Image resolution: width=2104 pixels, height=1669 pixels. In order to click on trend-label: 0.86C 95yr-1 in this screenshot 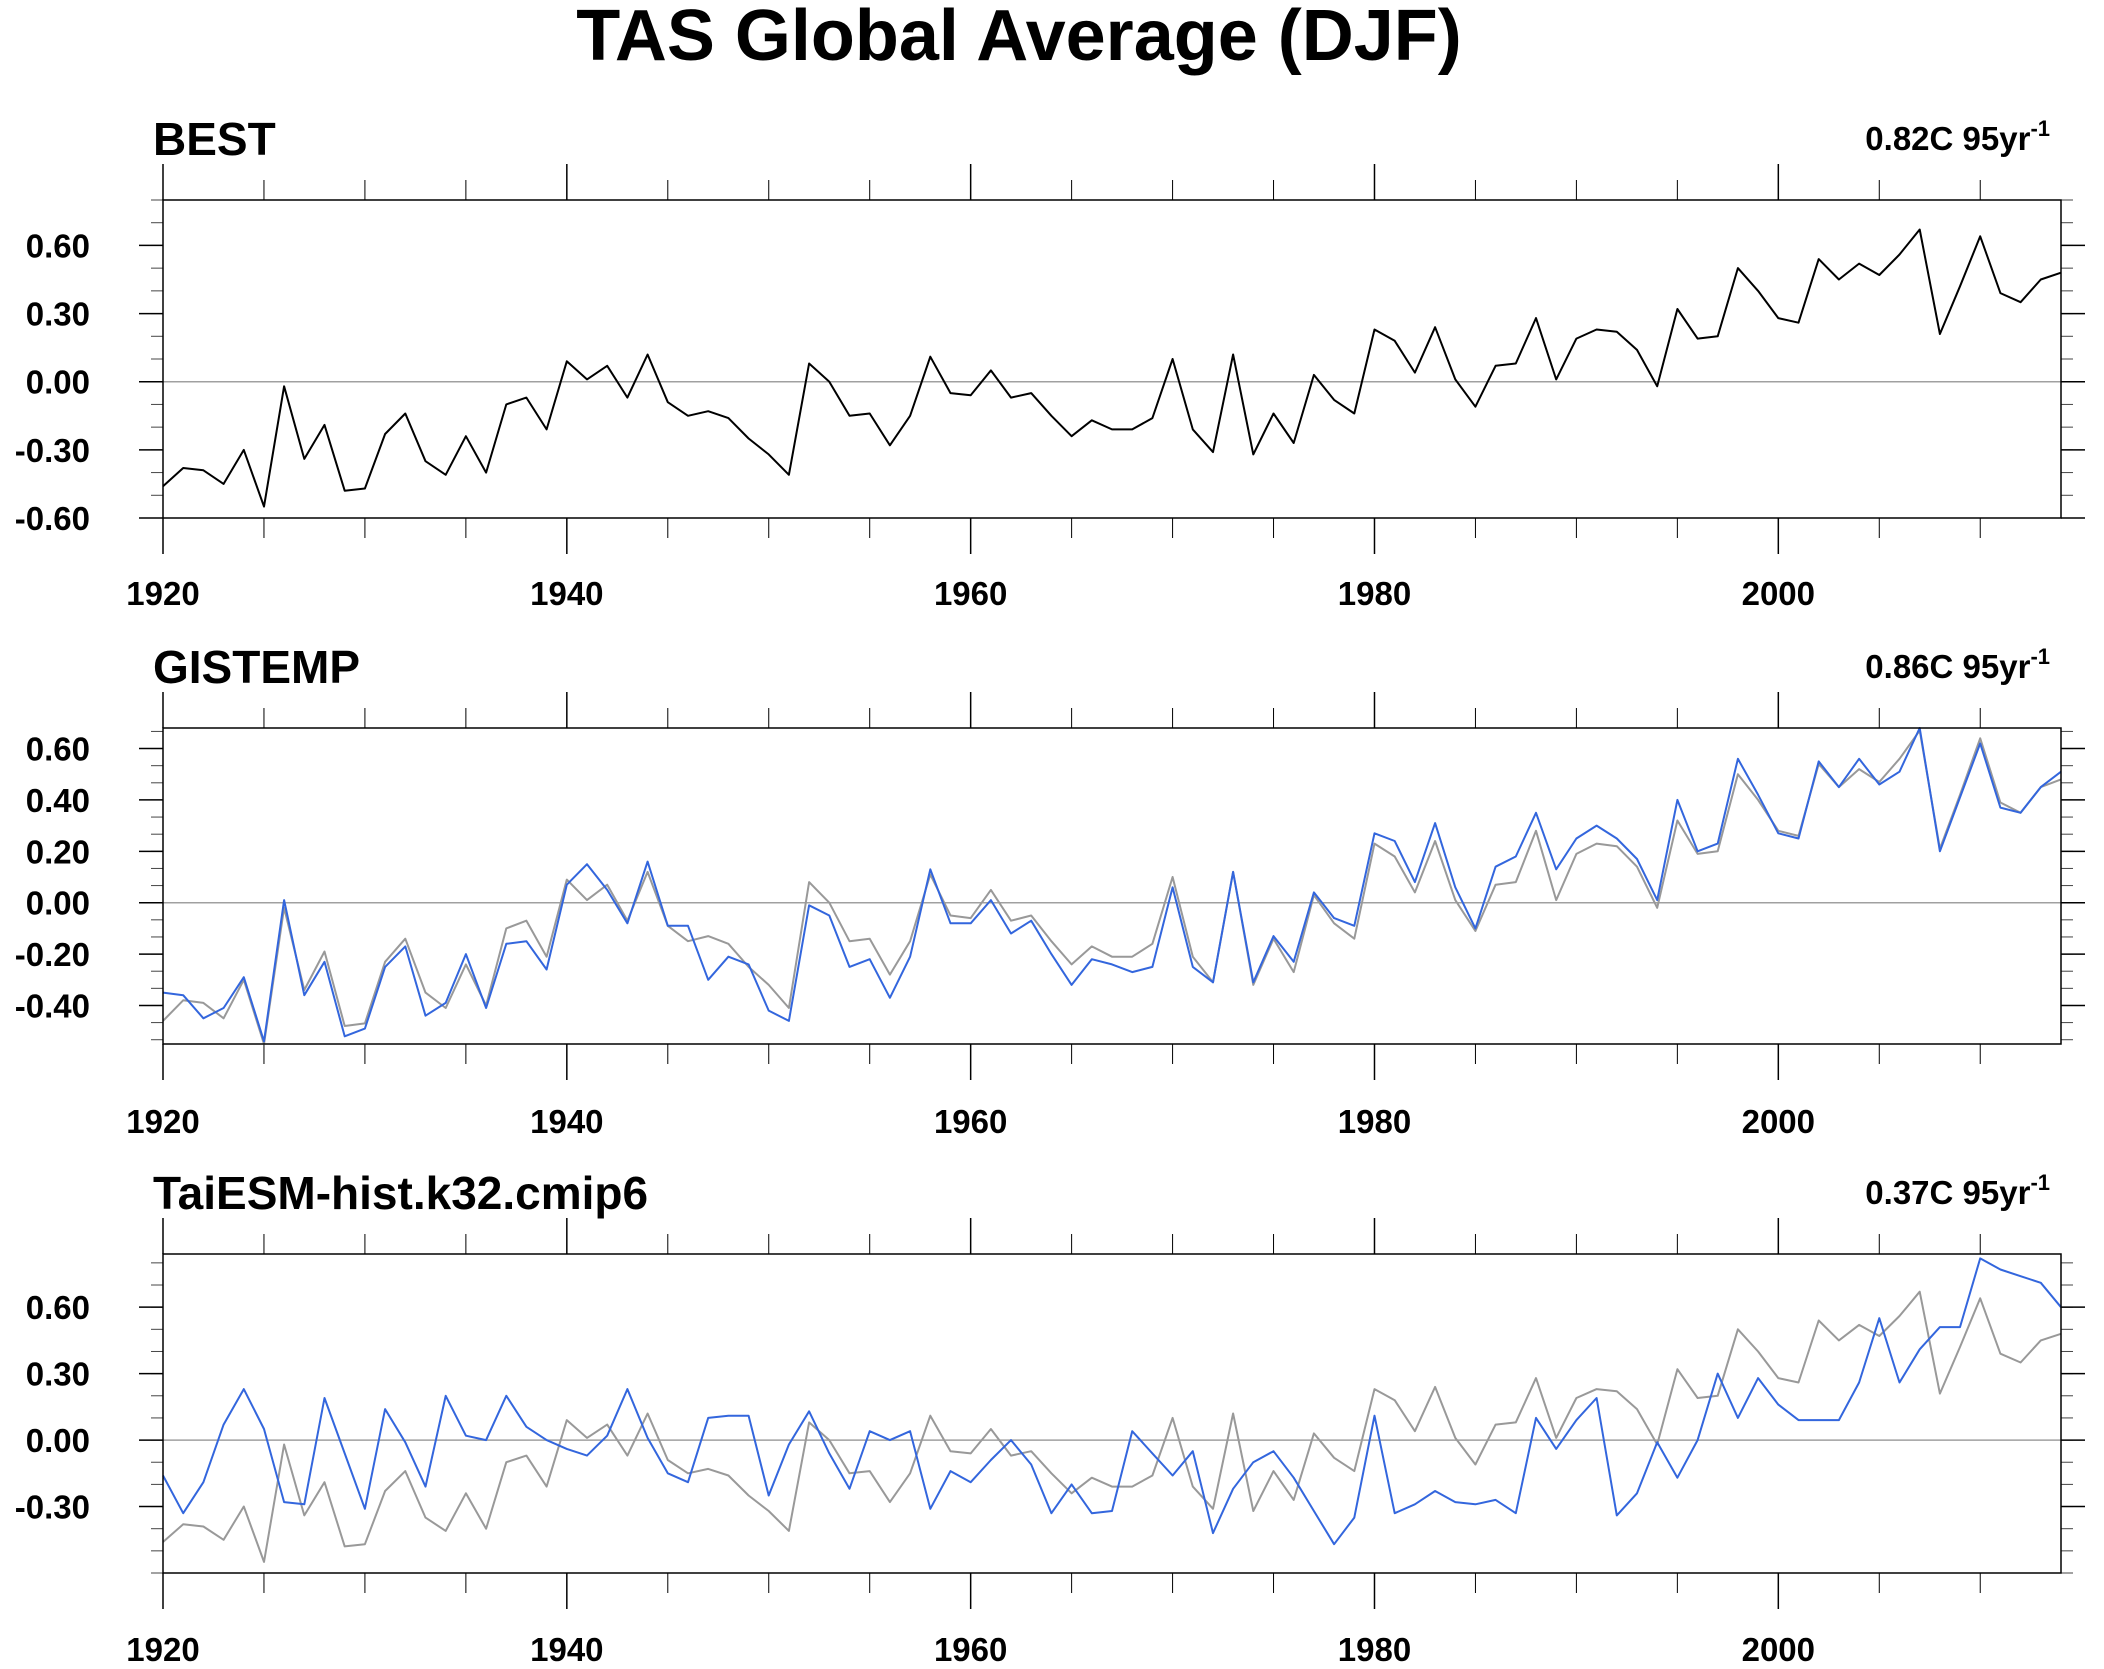, I will do `click(1957, 664)`.